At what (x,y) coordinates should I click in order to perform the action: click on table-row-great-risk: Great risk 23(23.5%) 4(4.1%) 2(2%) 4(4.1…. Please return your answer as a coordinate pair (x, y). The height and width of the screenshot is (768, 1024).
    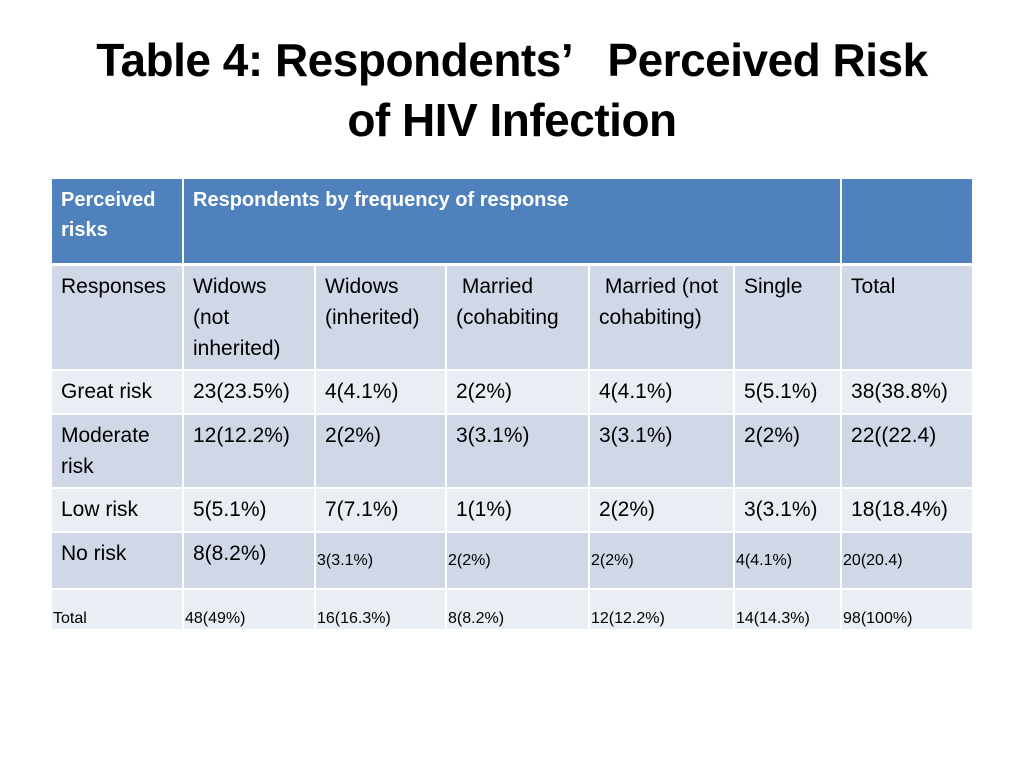
    Looking at the image, I should click on (512, 392).